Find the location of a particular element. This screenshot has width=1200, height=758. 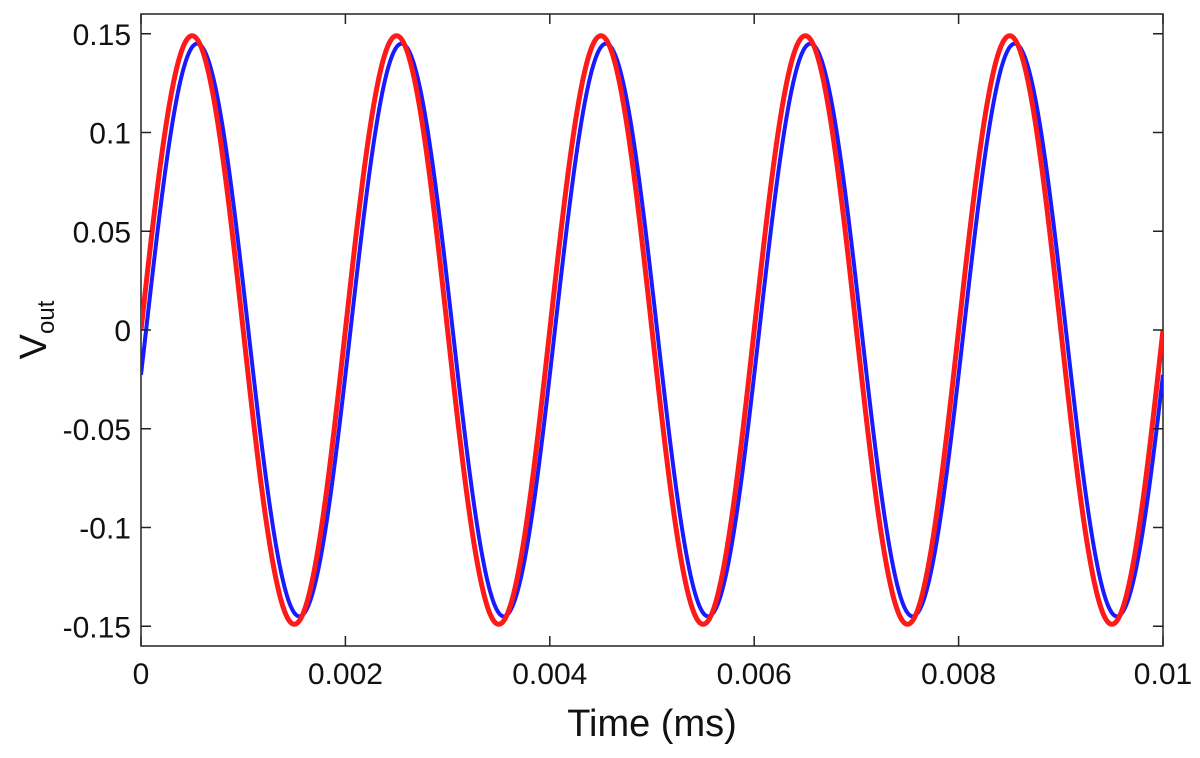

y-tick-label: 0 is located at coordinates (122, 331).